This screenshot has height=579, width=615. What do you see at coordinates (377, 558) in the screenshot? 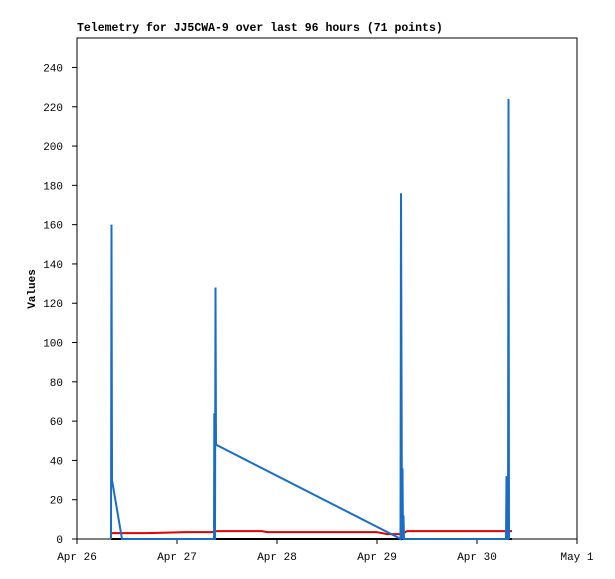
I see `x-tick-label: Apr 29` at bounding box center [377, 558].